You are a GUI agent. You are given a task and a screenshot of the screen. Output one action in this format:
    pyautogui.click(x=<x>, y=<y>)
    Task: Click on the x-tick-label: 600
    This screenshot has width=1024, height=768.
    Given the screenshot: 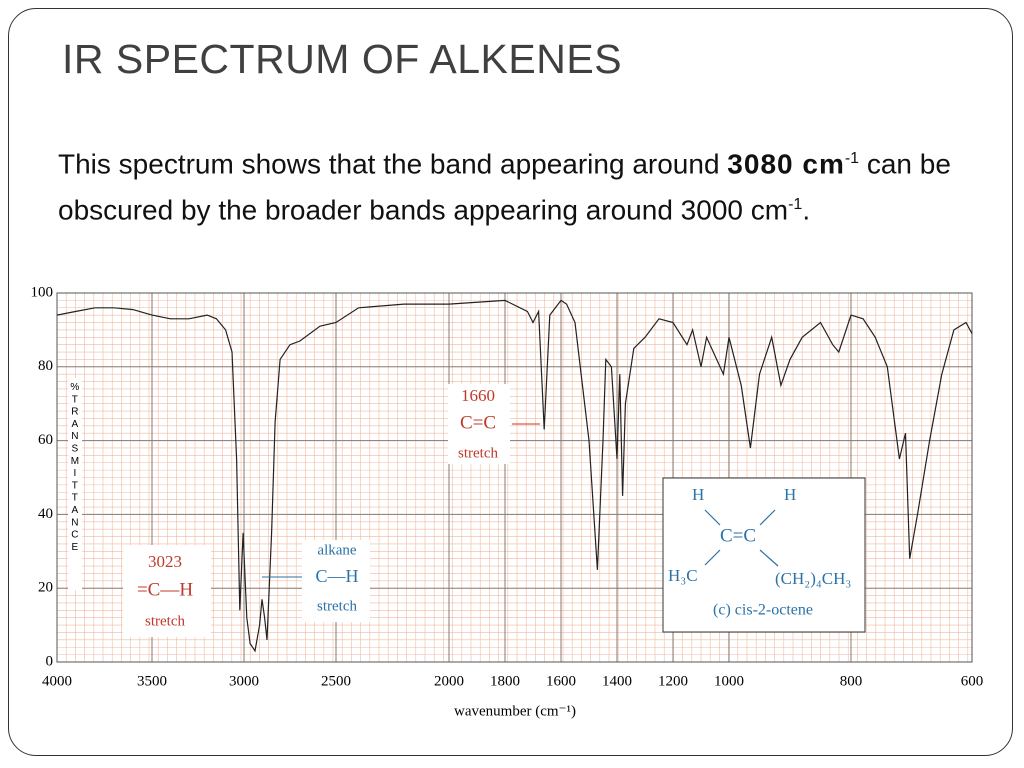 What is the action you would take?
    pyautogui.click(x=972, y=681)
    